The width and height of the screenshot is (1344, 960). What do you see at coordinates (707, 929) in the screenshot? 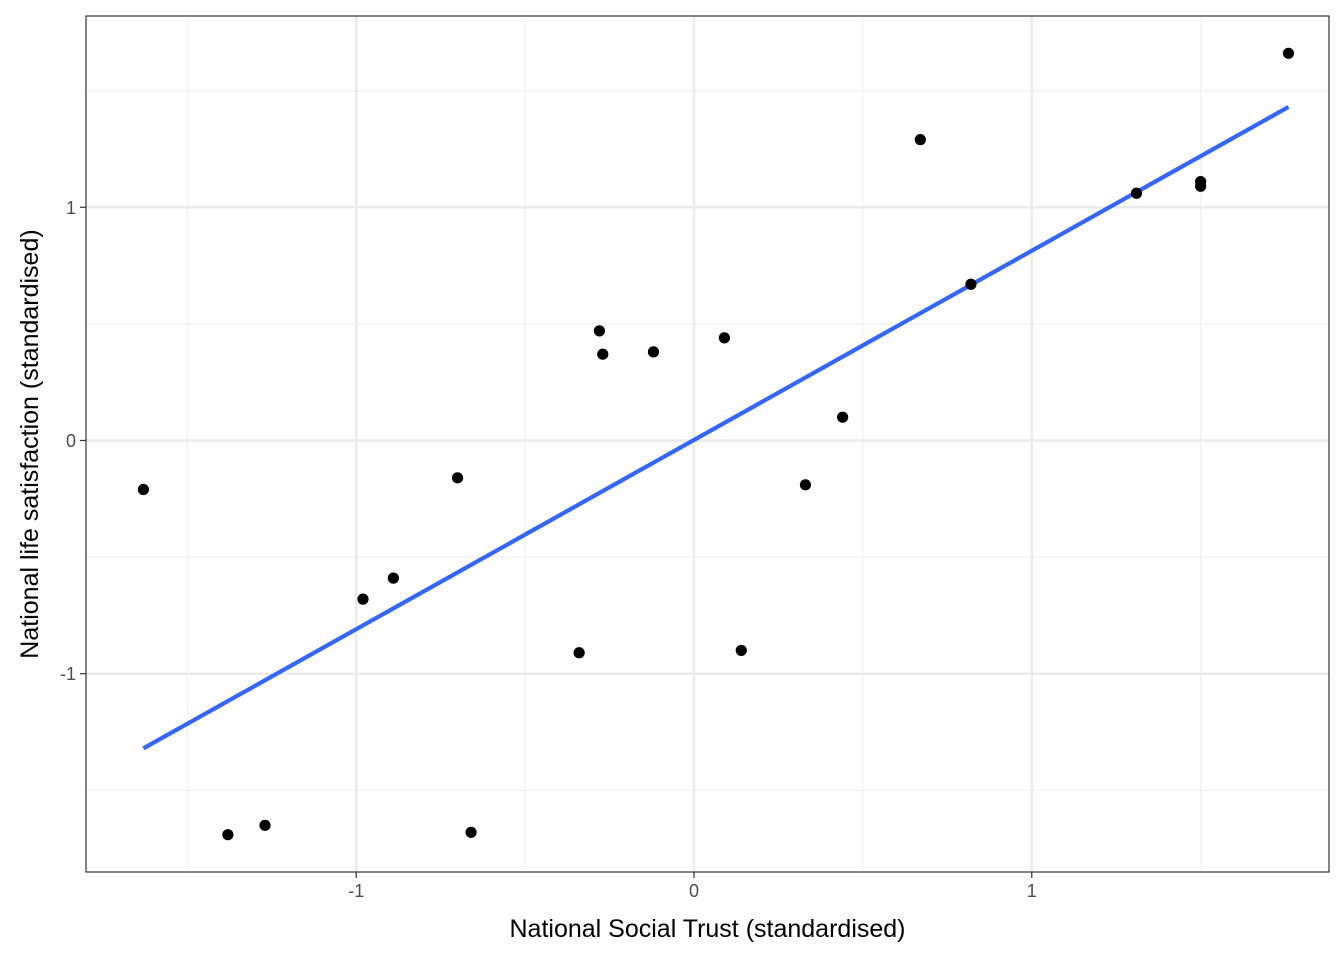
I see `x-axis-title: National Social Trust (standardised)` at bounding box center [707, 929].